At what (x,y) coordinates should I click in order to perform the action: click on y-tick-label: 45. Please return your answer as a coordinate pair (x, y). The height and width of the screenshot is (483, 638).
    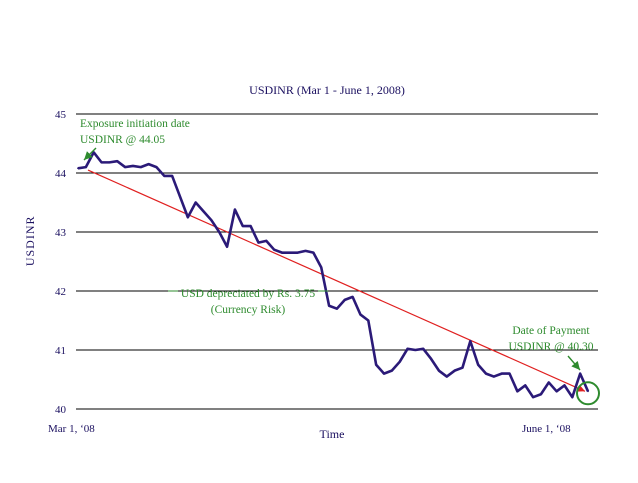
    Looking at the image, I should click on (61, 115).